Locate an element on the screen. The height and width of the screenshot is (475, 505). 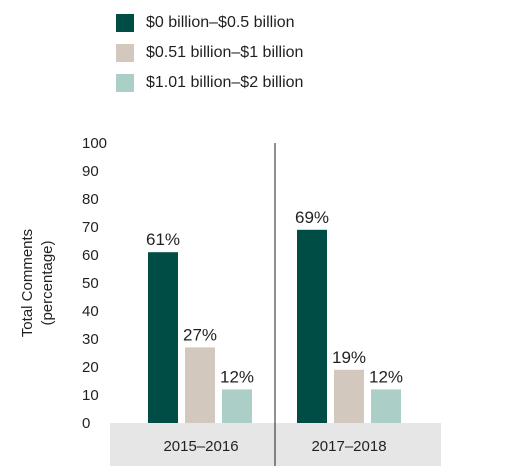
legend-item: $0 billion–$0.5 billion is located at coordinates (209, 23).